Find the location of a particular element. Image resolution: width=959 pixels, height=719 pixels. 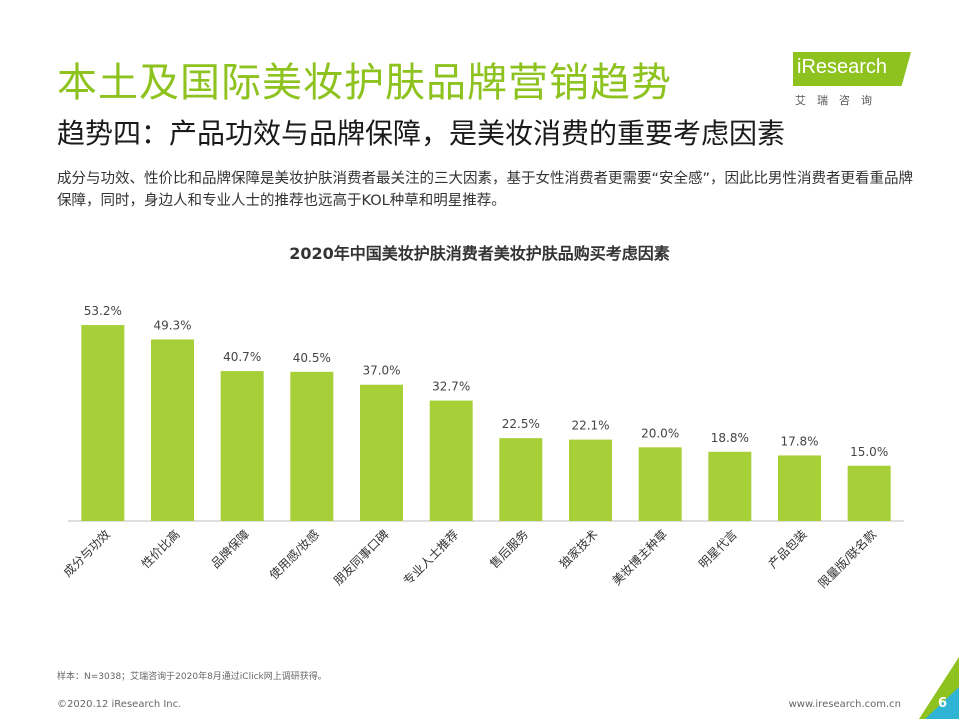

bar-value-label: 22.5% is located at coordinates (521, 424).